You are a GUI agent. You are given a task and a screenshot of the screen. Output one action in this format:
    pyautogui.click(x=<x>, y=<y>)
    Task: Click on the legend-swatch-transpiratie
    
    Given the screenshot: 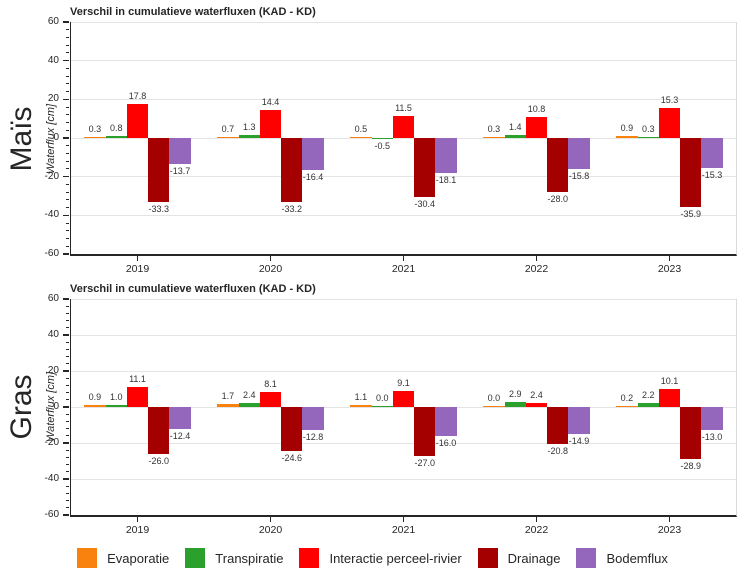 What is the action you would take?
    pyautogui.click(x=195, y=558)
    